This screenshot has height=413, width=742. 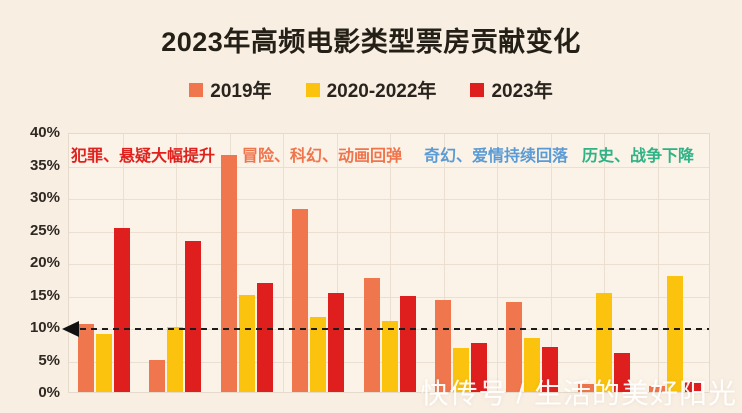 I want to click on y-axis-tick-label: 25%, so click(x=44, y=230).